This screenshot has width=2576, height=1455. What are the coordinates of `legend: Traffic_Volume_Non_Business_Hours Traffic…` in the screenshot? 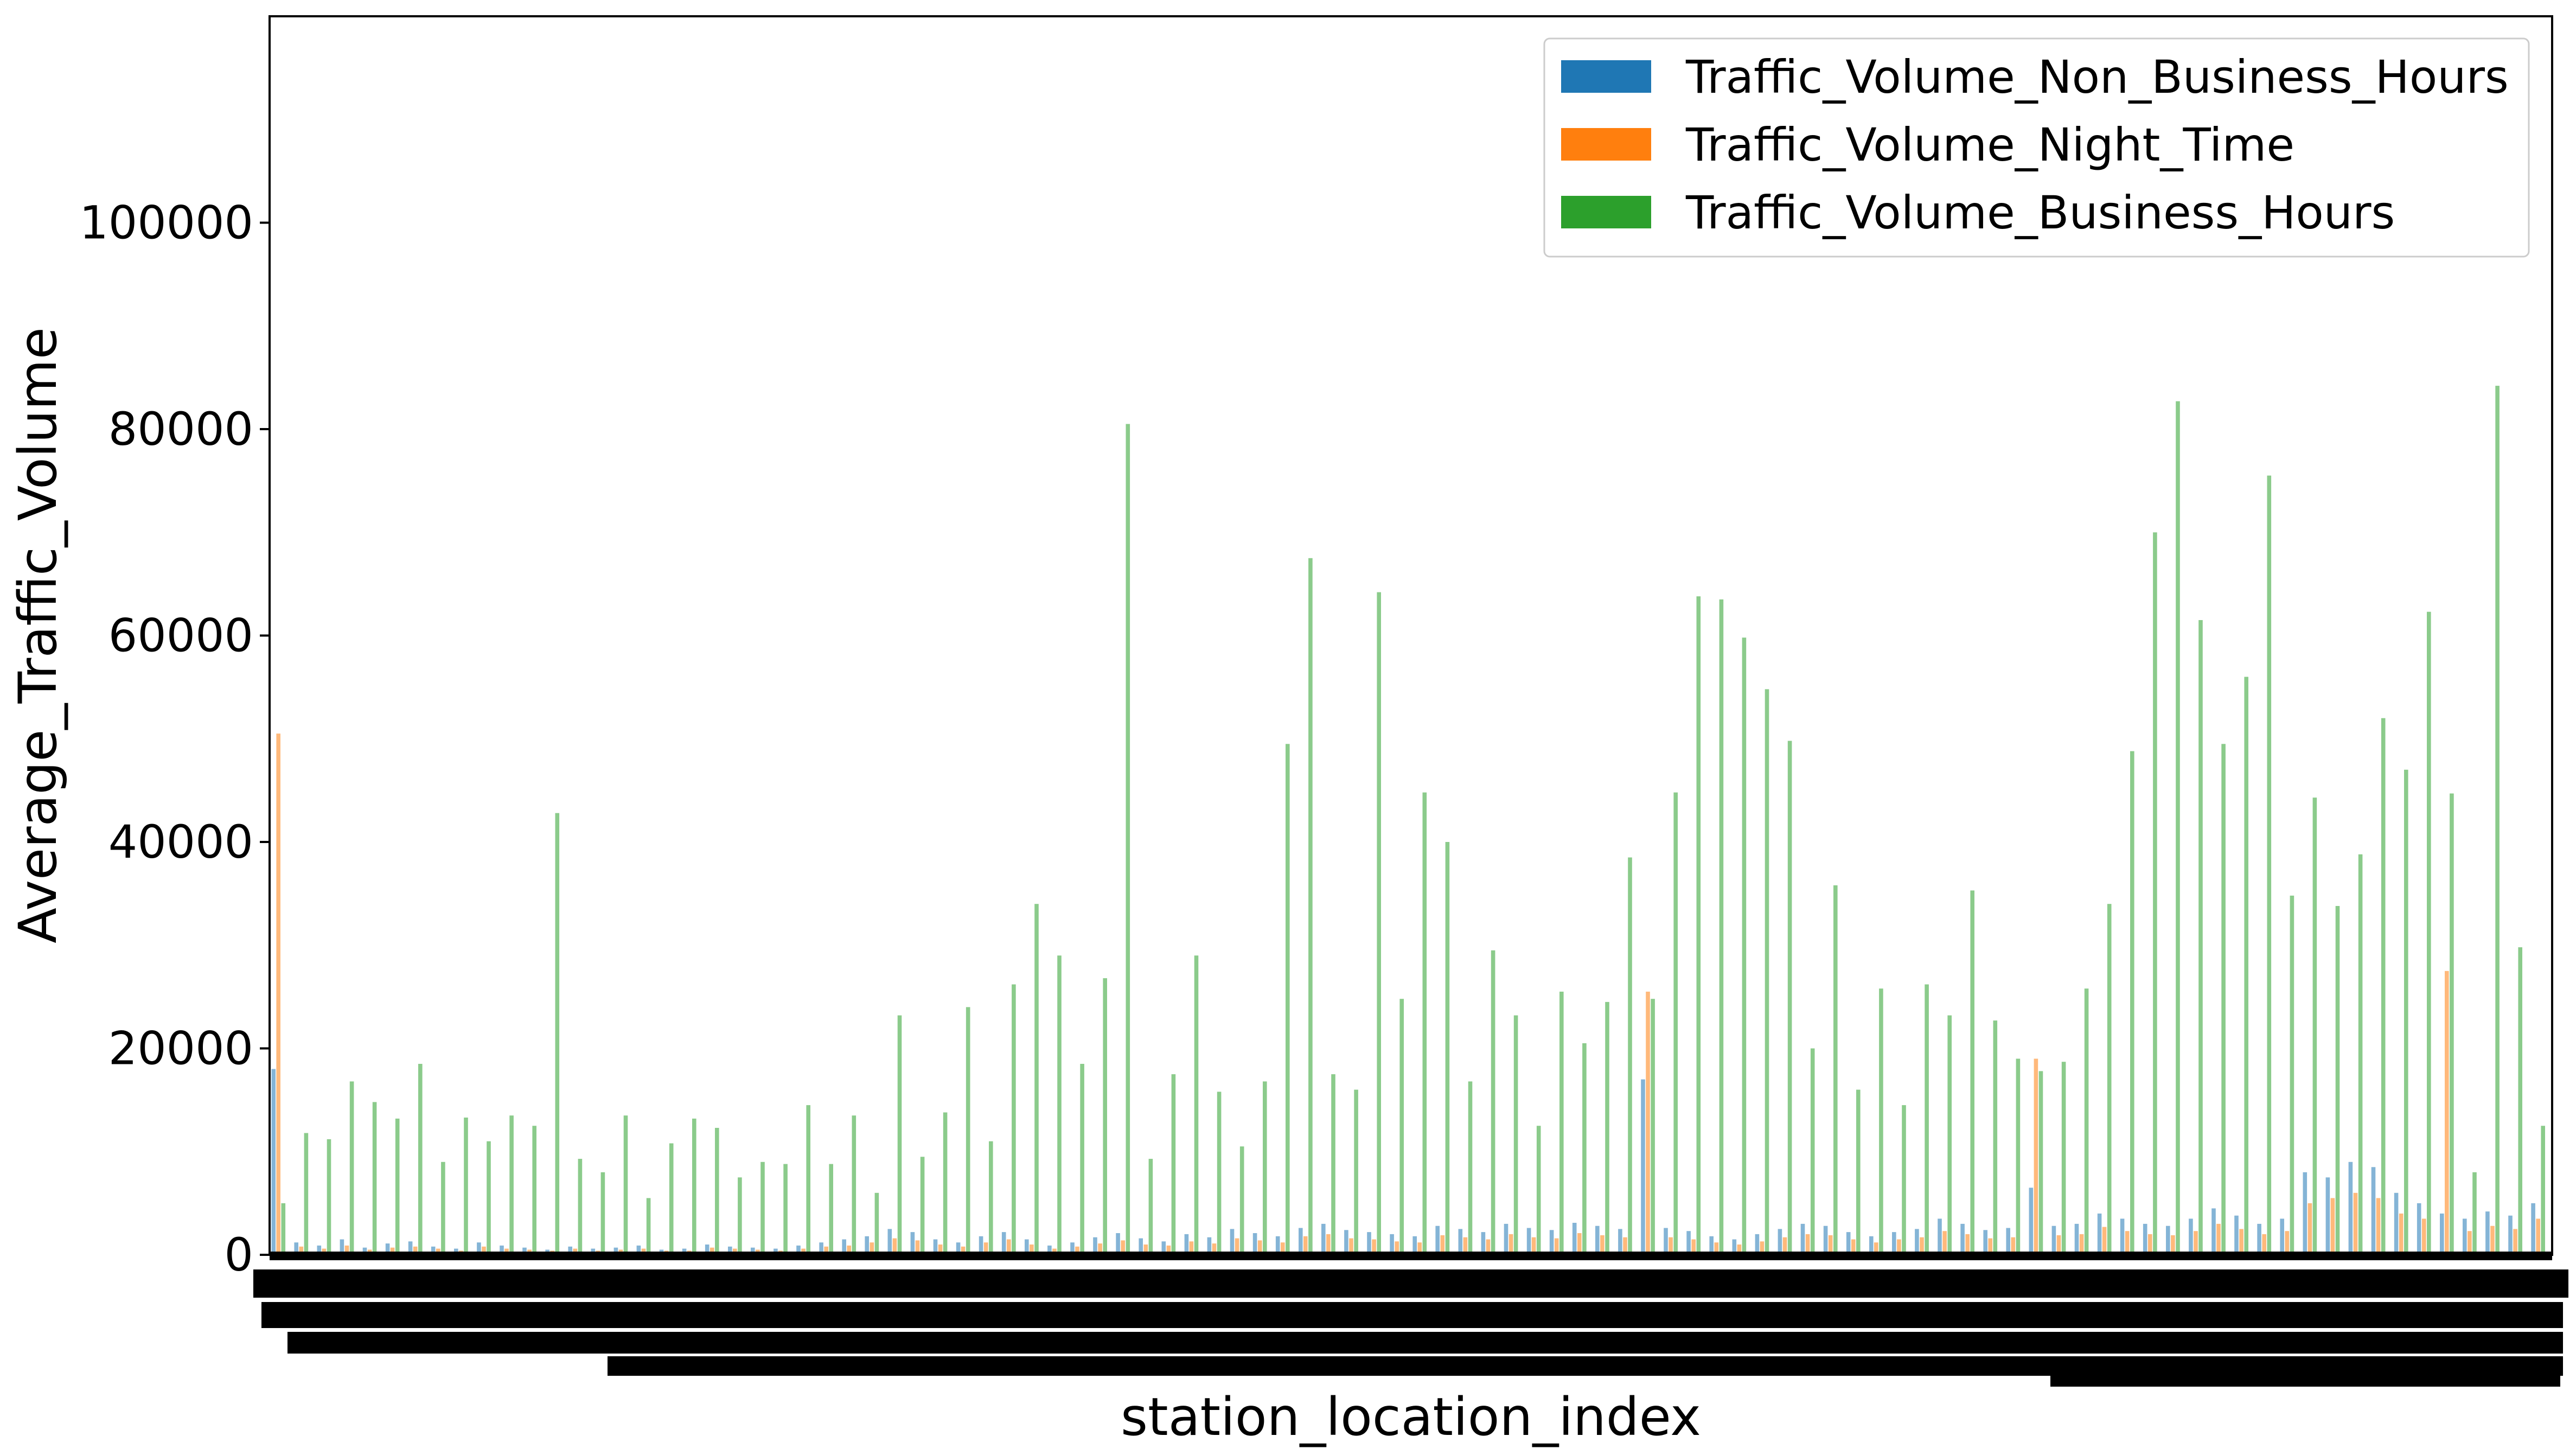 It's located at (2036, 147).